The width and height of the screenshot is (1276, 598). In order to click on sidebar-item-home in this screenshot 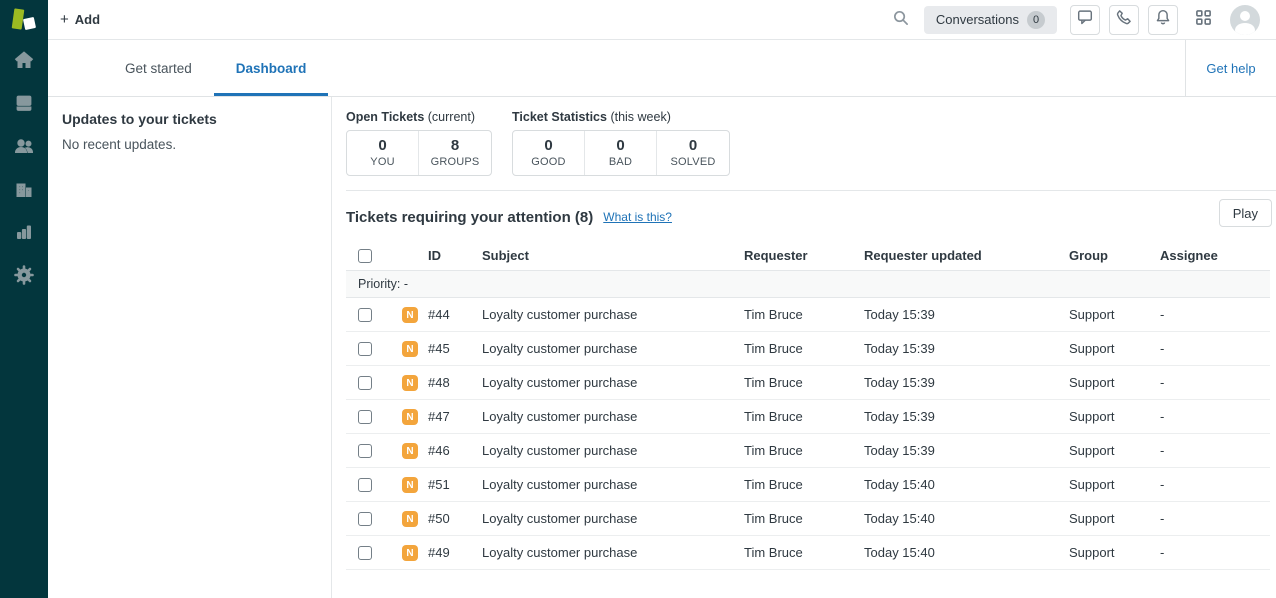, I will do `click(24, 62)`.